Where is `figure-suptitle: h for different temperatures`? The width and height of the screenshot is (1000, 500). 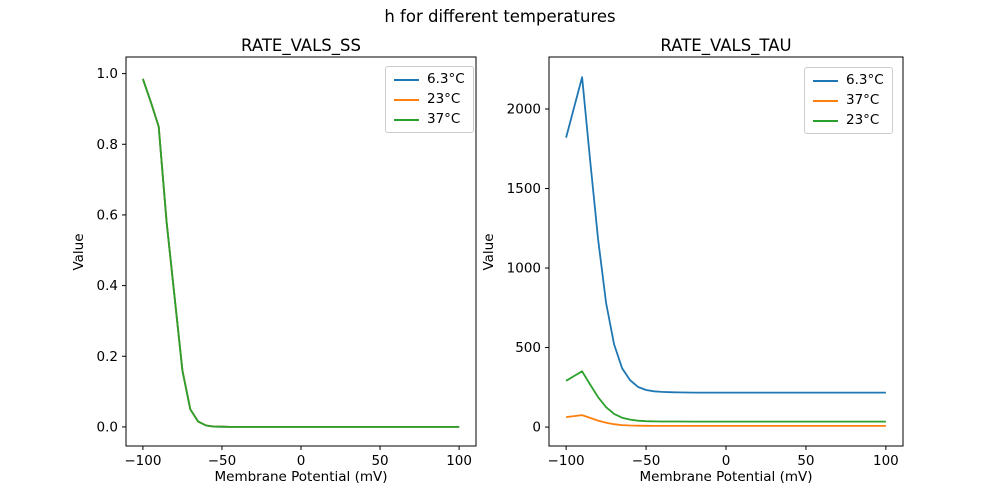
figure-suptitle: h for different temperatures is located at coordinates (500, 16).